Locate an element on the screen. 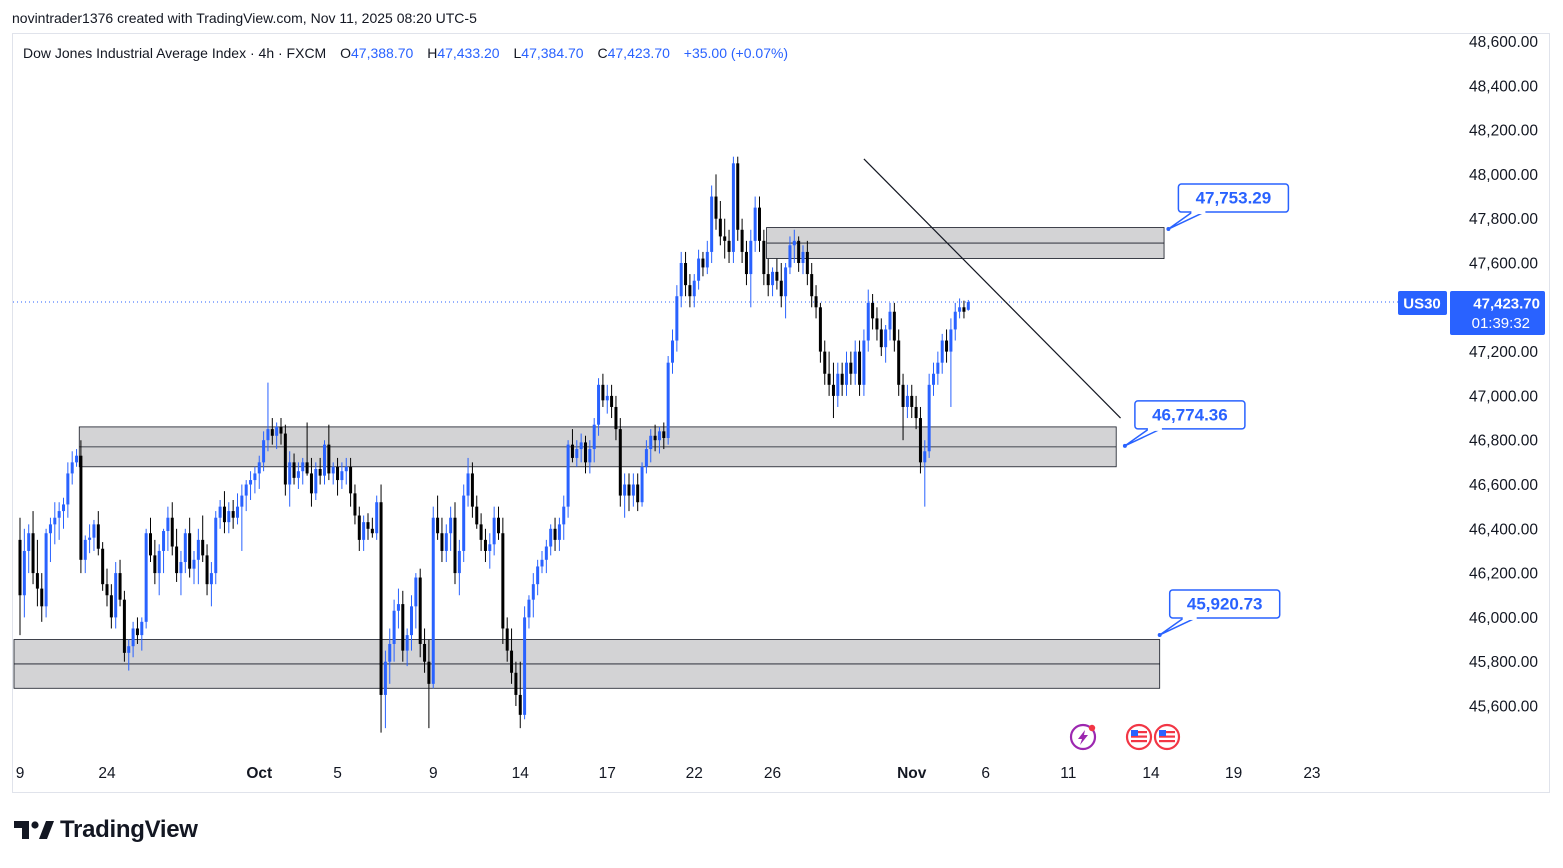 The height and width of the screenshot is (868, 1563). close-label: C is located at coordinates (602, 53).